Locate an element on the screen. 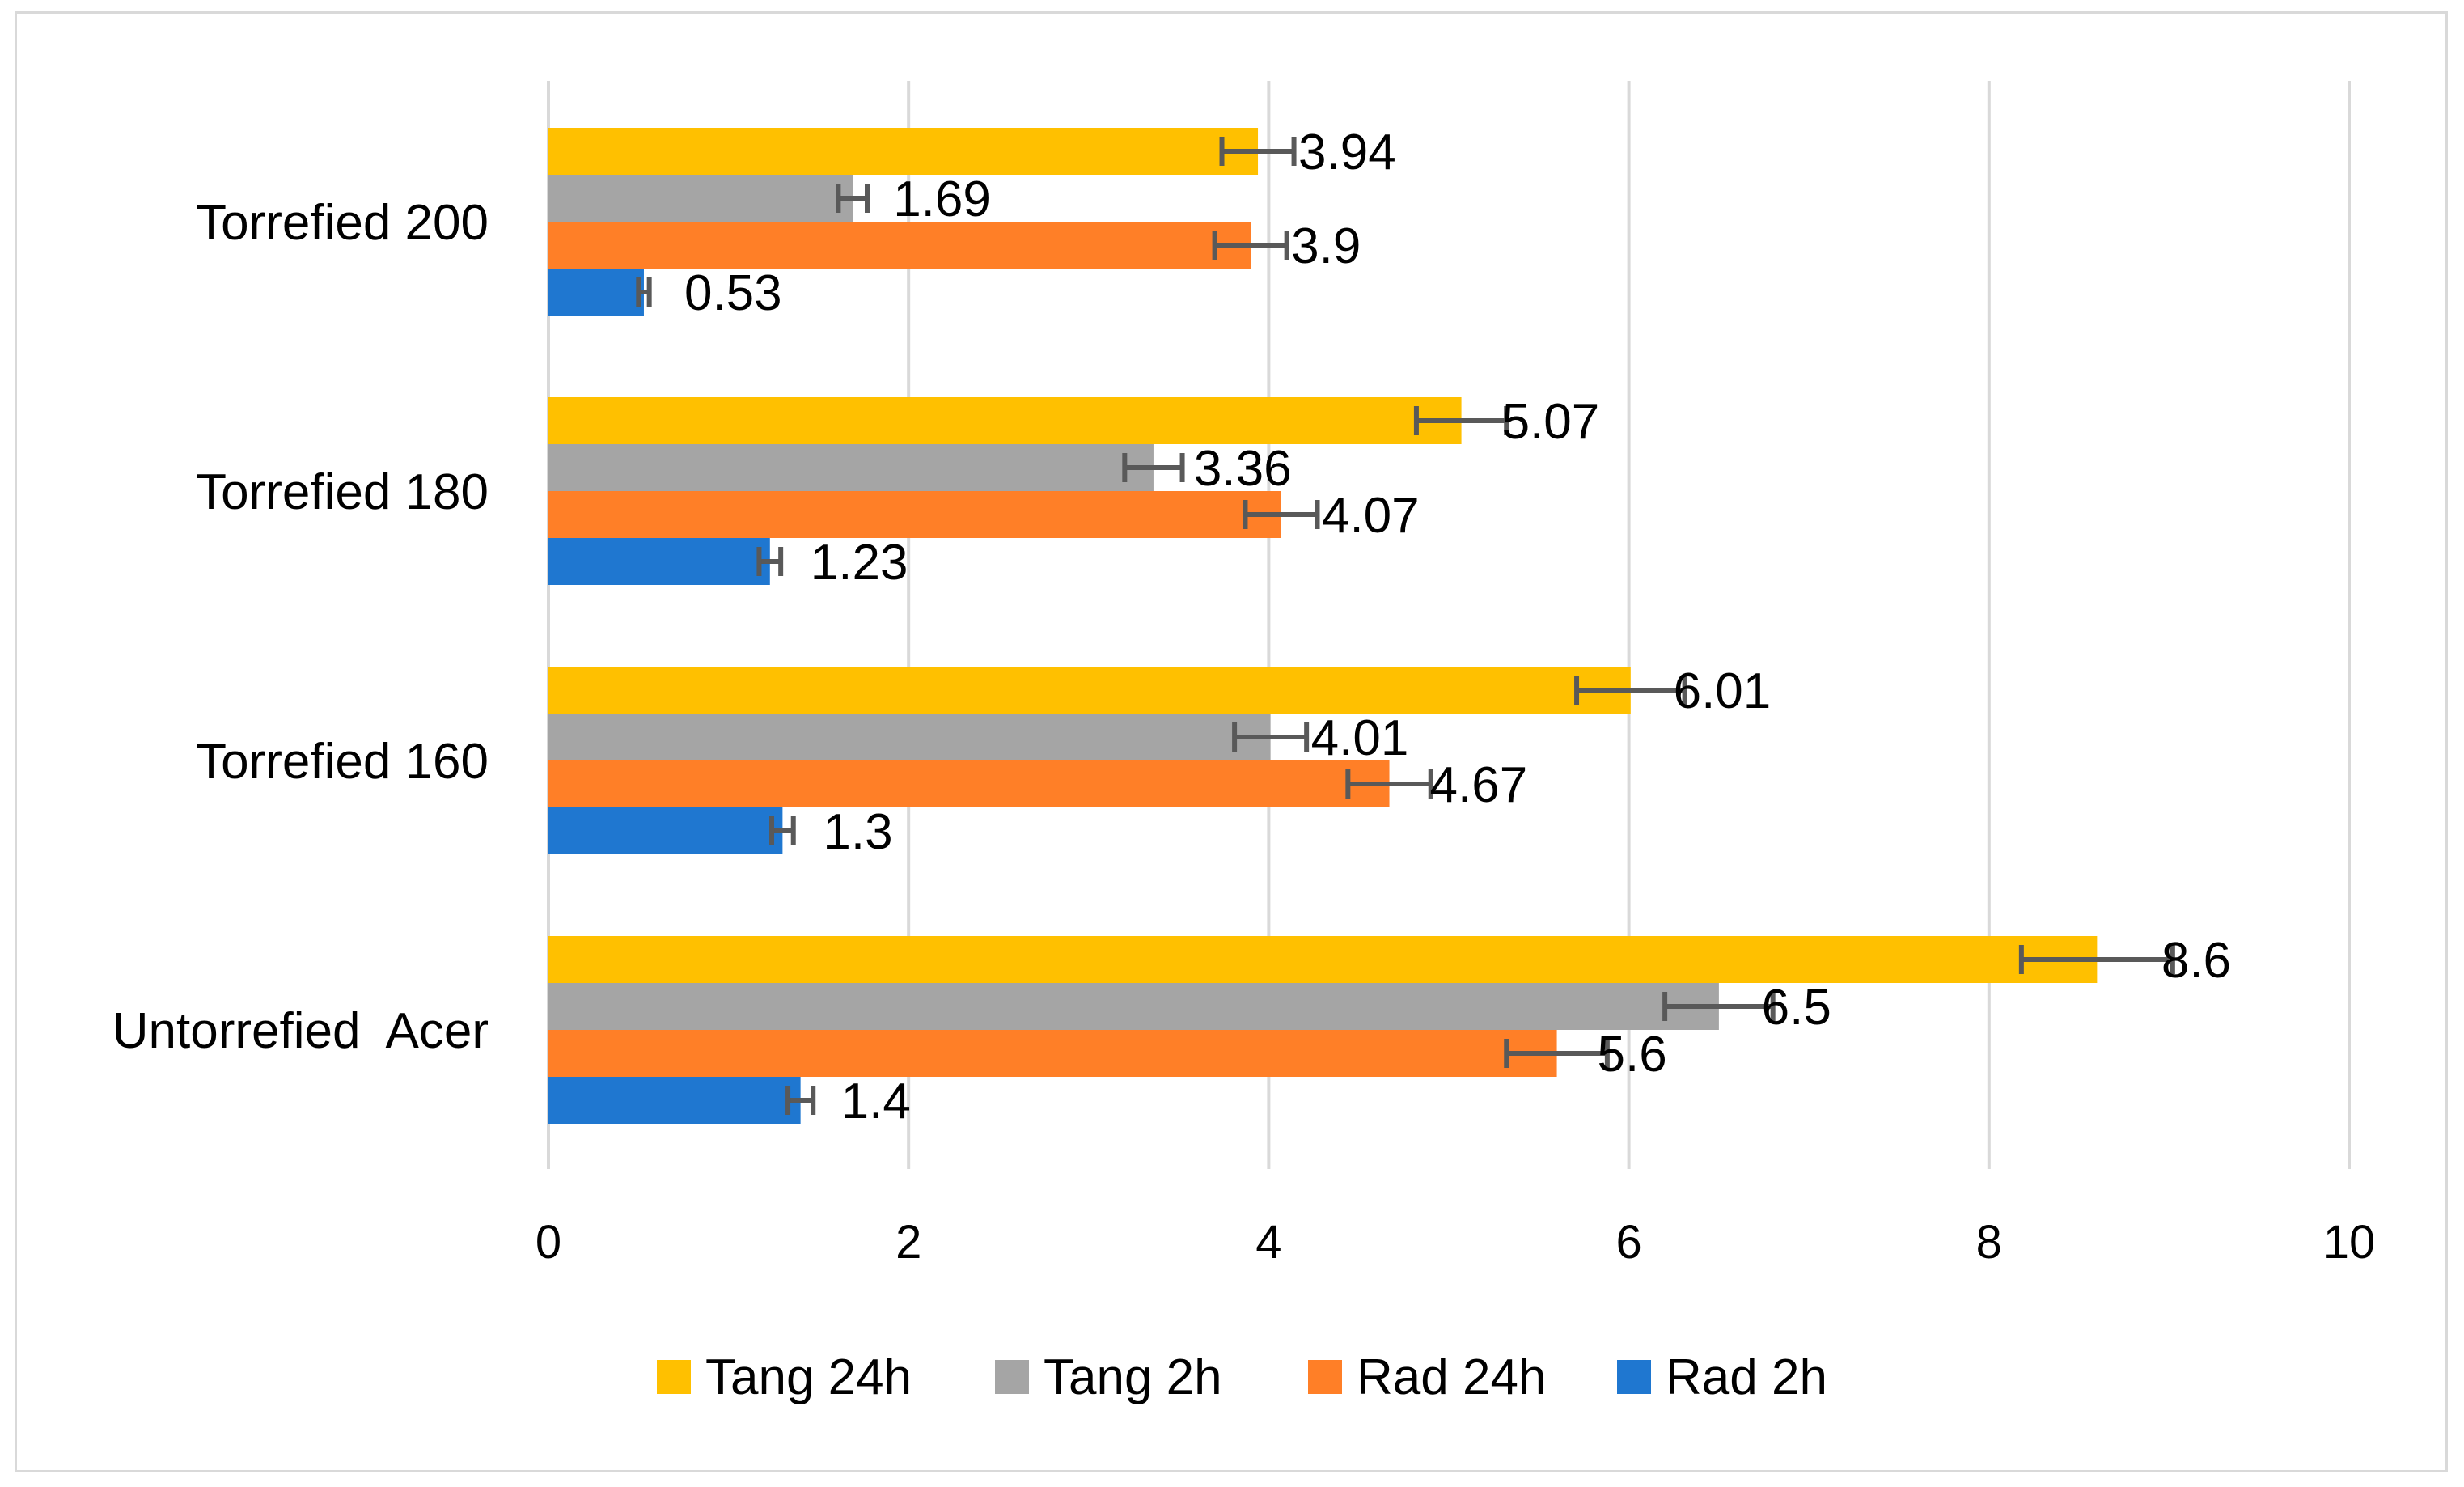 Image resolution: width=2464 pixels, height=1487 pixels. data-label-rad-2h-1: 1.23 is located at coordinates (859, 563).